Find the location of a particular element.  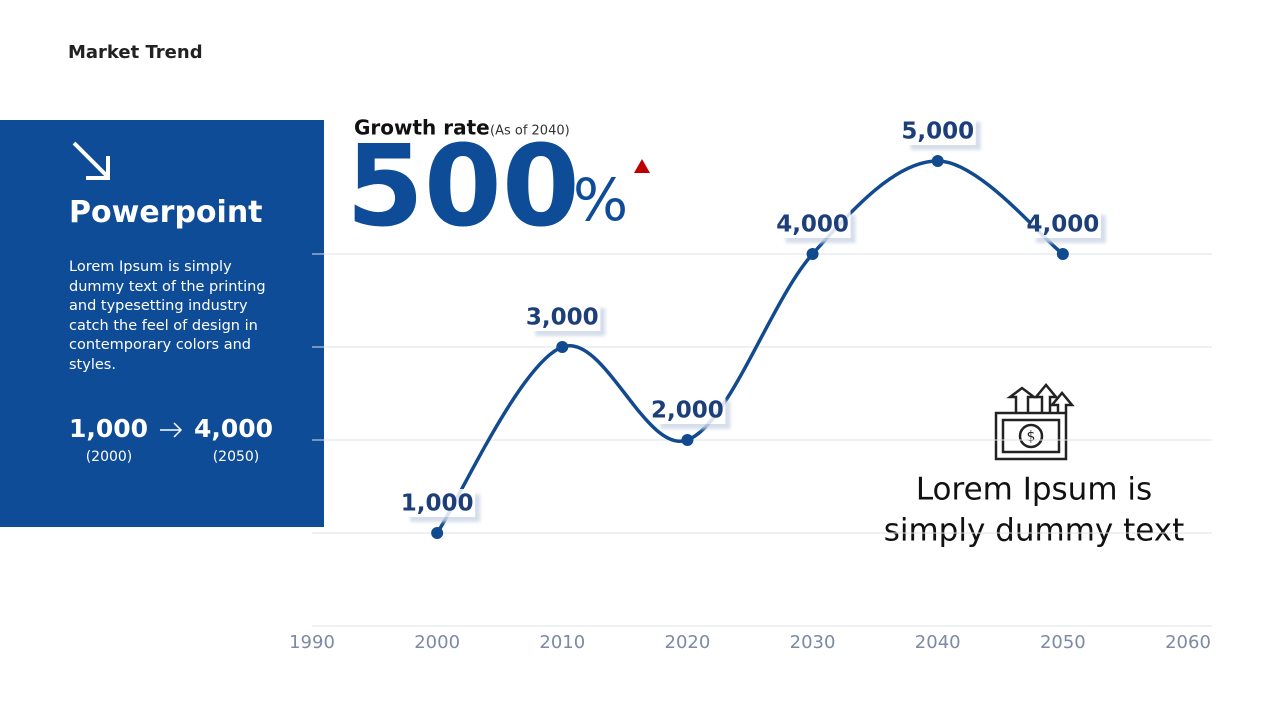

from-value: 1,000 is located at coordinates (109, 428).